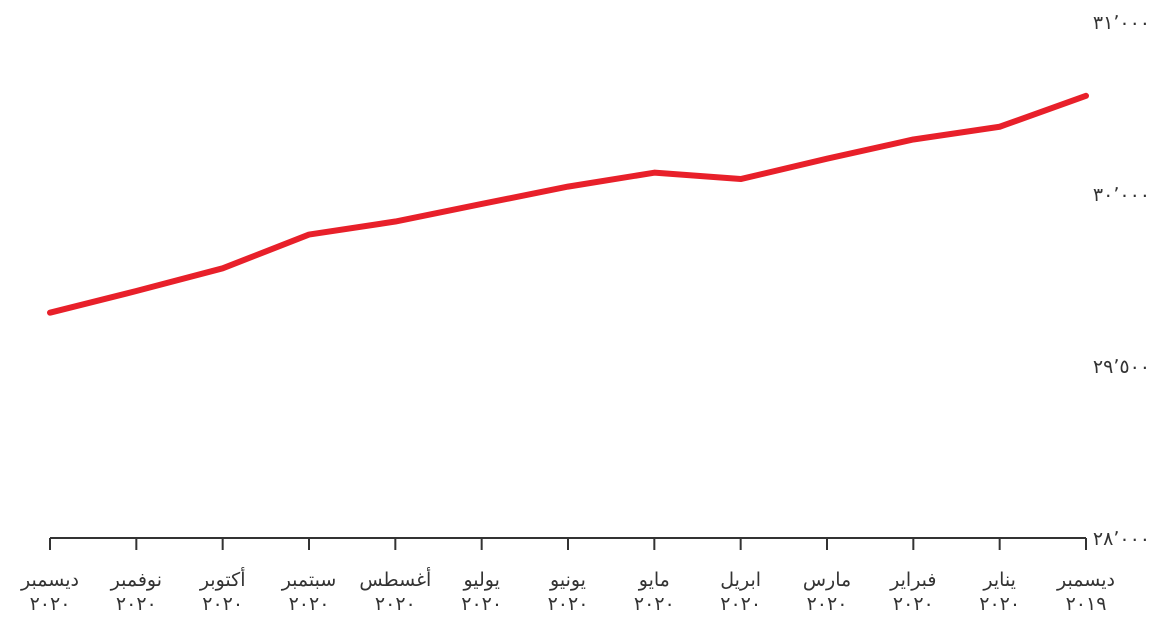  Describe the element at coordinates (1121, 367) in the screenshot. I see `y-tick-label: ٢٩٬٥٠٠` at that location.